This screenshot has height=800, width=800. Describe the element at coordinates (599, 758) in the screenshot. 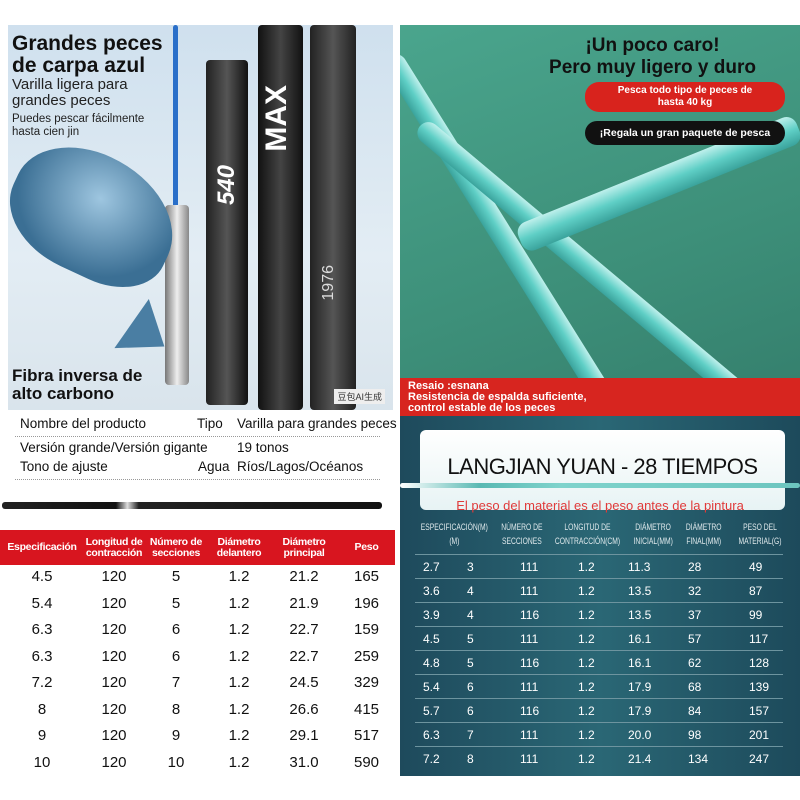

I see `table-row: 7.2 8 111 1.2 21.4 134 247` at that location.